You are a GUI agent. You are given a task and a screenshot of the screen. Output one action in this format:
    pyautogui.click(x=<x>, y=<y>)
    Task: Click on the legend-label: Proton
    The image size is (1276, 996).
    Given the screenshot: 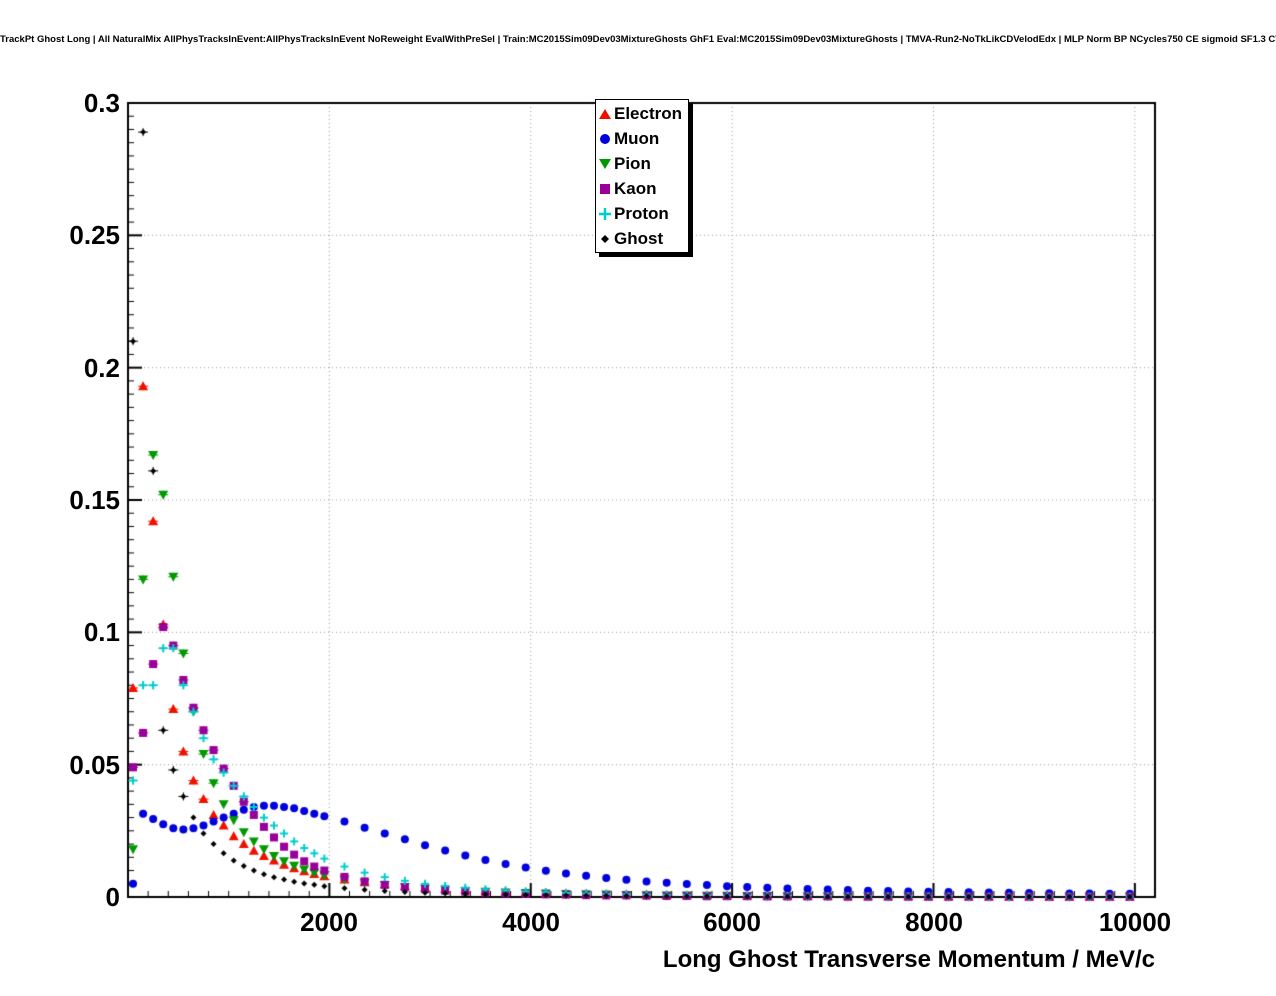 What is the action you would take?
    pyautogui.click(x=641, y=213)
    